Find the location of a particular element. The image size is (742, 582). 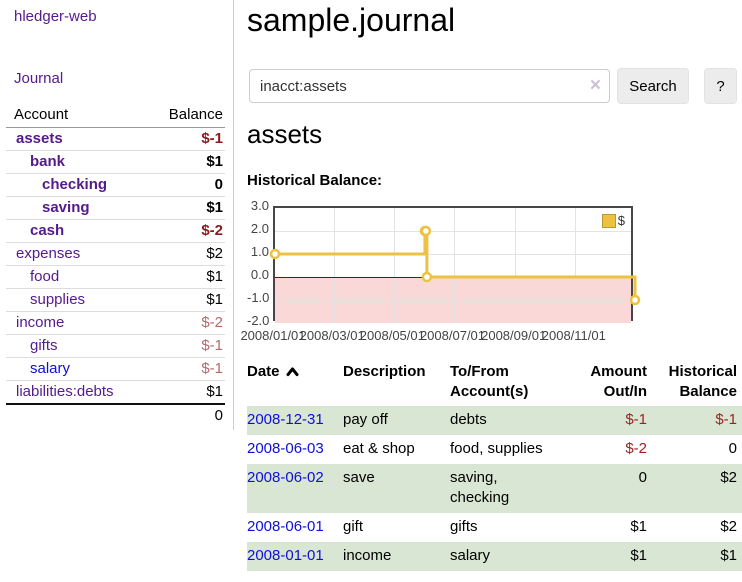

transaction-amount-cell: $-1 is located at coordinates (636, 419).